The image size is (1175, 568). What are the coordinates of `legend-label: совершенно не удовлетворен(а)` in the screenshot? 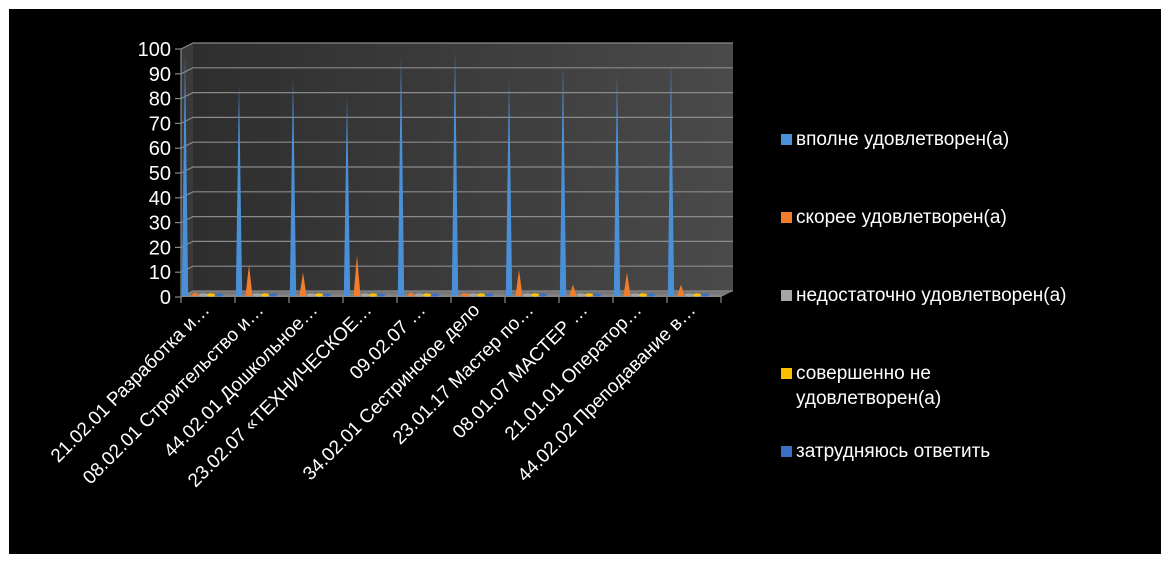 It's located at (869, 386).